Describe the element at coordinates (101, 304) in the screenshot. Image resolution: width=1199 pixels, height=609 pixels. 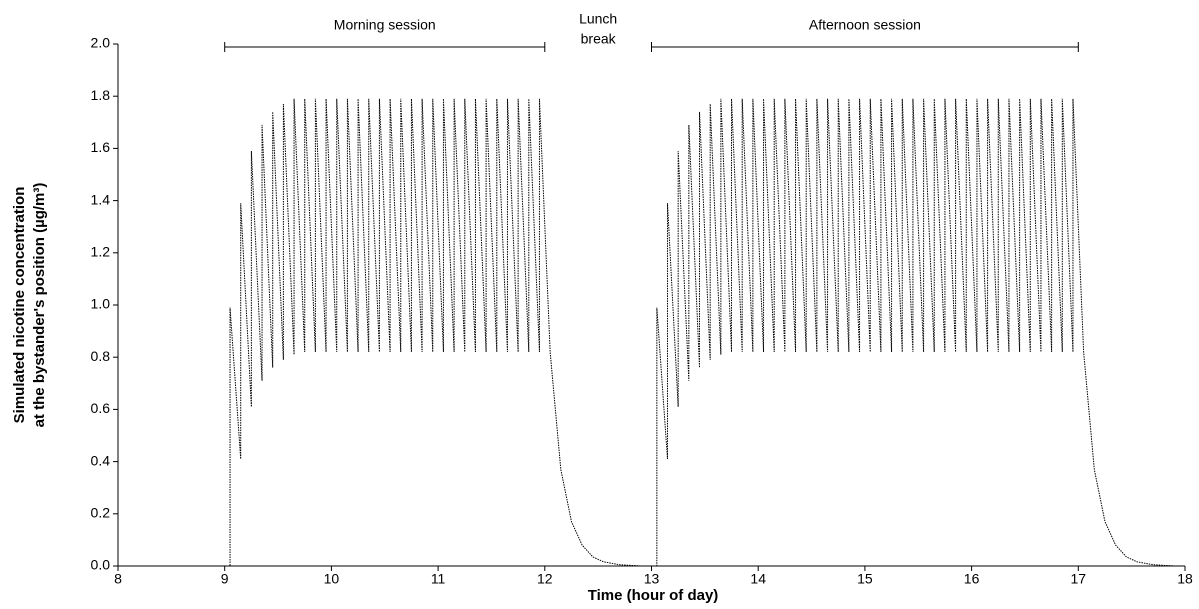
I see `y-tick-label: 1.0` at that location.